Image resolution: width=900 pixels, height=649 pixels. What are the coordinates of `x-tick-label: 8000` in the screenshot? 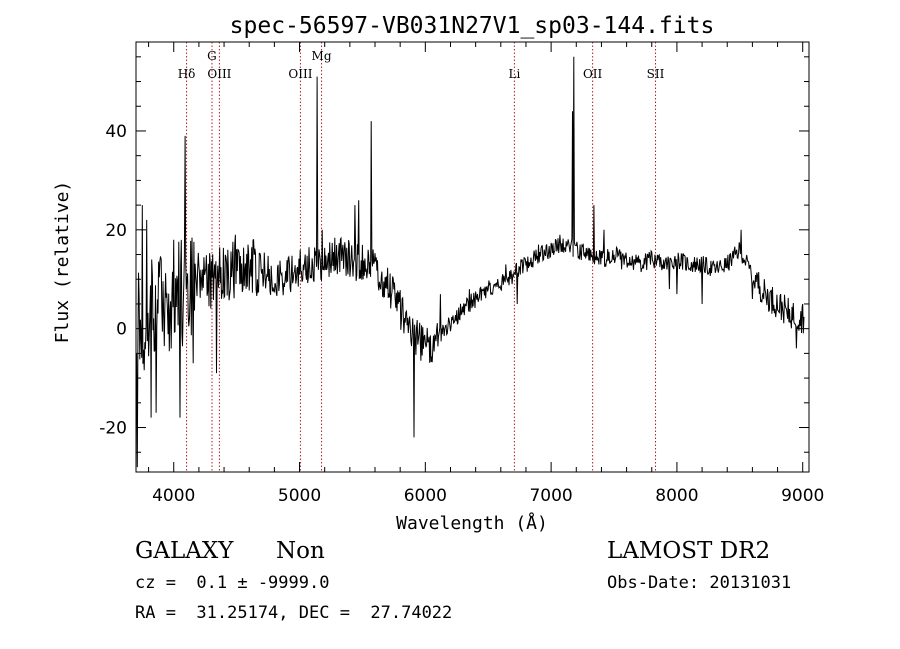 It's located at (676, 496).